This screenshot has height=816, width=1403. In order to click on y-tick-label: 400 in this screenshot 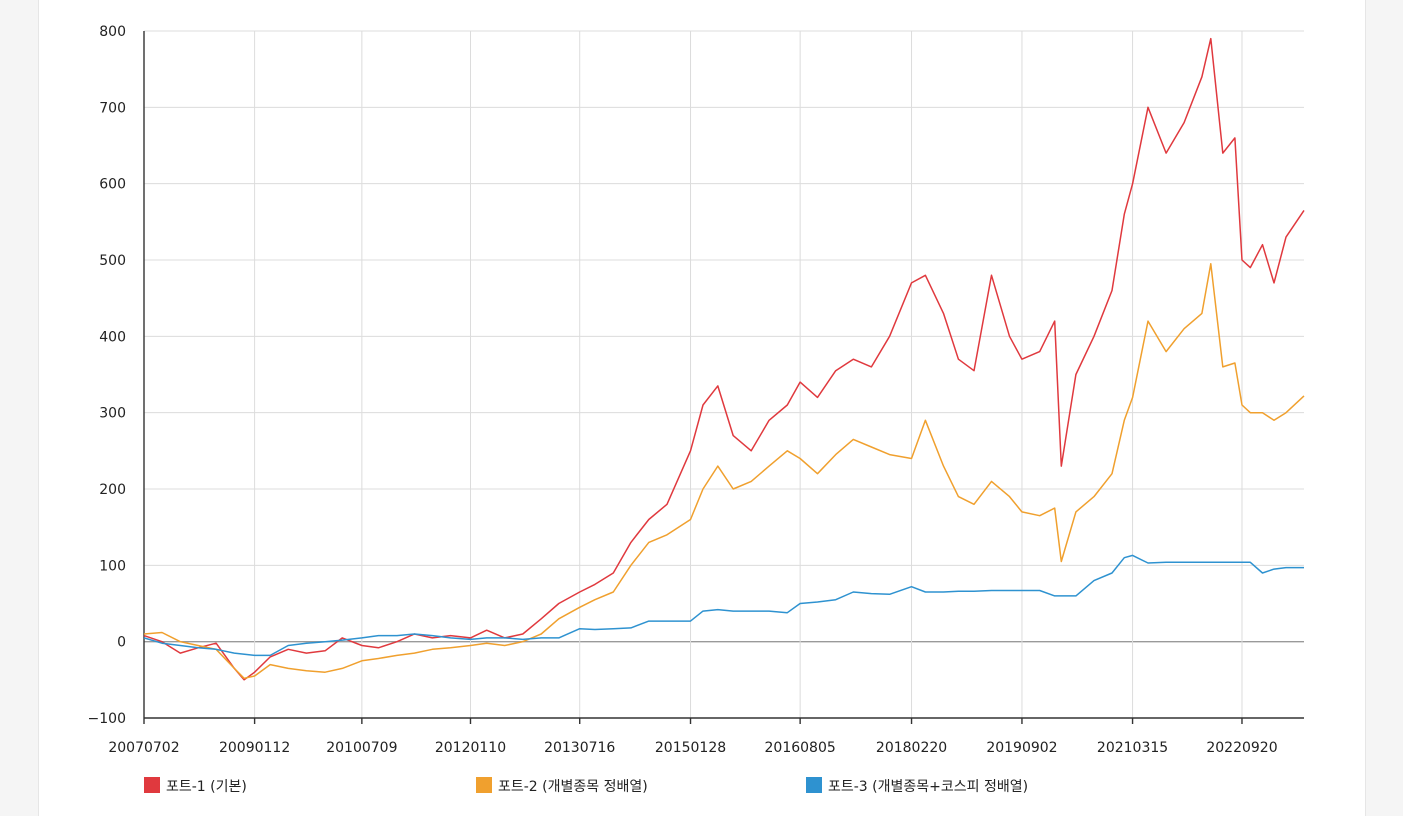, I will do `click(112, 337)`.